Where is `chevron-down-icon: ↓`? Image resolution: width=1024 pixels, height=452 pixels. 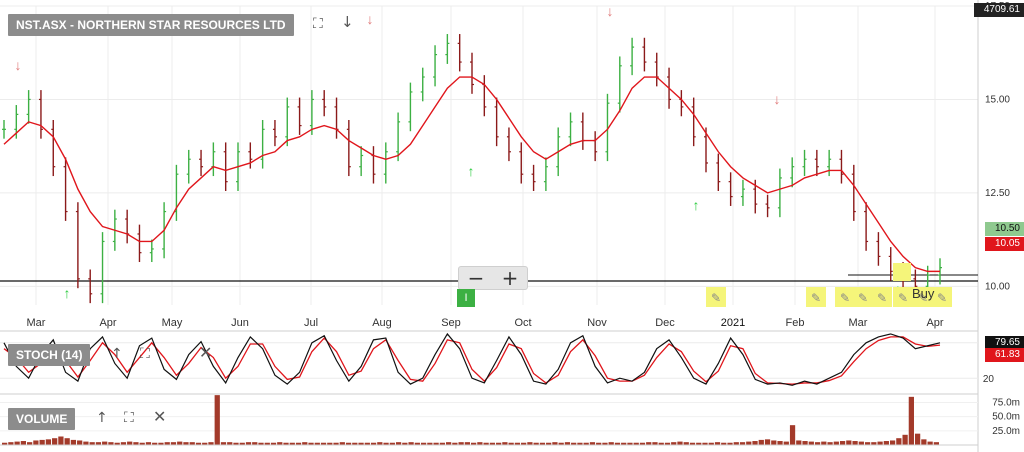
chevron-down-icon: ↓ is located at coordinates (347, 22).